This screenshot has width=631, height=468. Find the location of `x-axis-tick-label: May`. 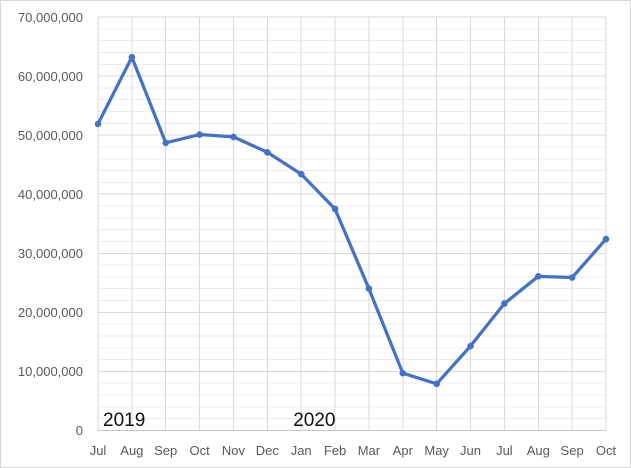

x-axis-tick-label: May is located at coordinates (436, 450).